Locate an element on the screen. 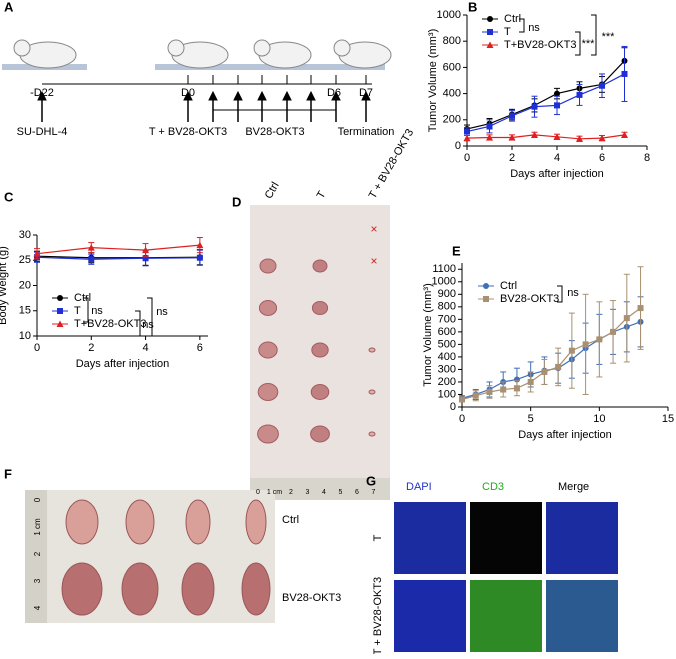 This screenshot has width=676, height=659. day-label: -D22 is located at coordinates (42, 93).